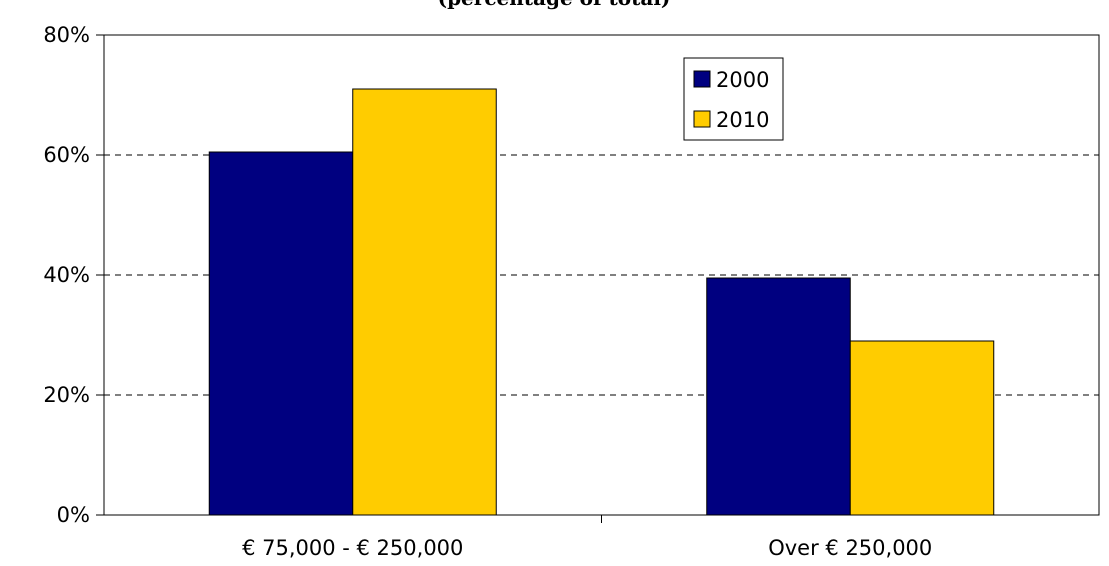 This screenshot has width=1109, height=566. What do you see at coordinates (66, 155) in the screenshot?
I see `y-tick-label: 60%` at bounding box center [66, 155].